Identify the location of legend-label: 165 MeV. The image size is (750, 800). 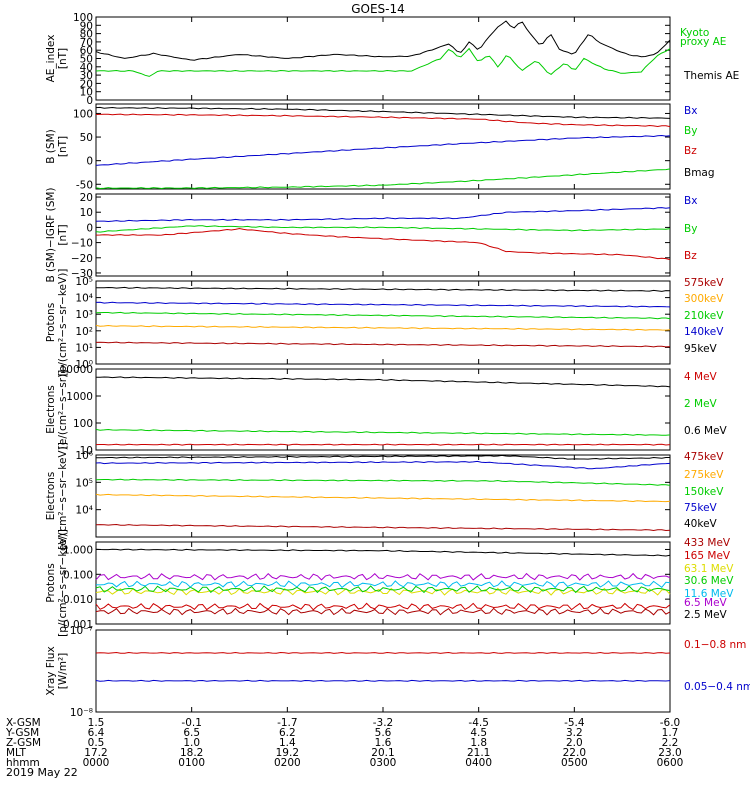
(707, 556).